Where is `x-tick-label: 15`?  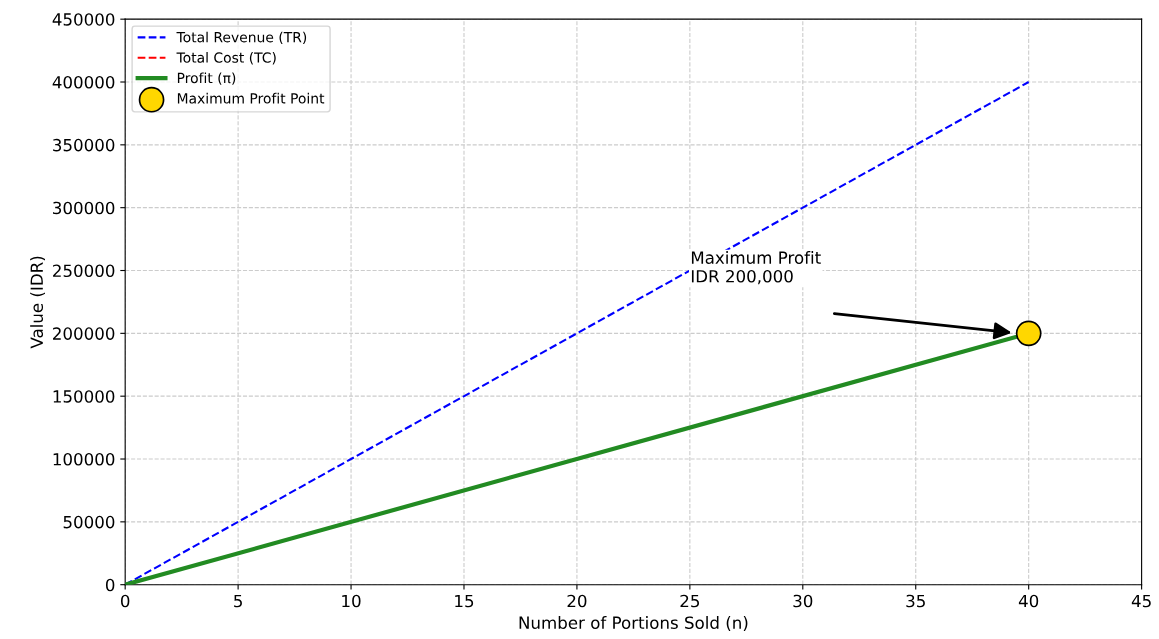
x-tick-label: 15 is located at coordinates (464, 601).